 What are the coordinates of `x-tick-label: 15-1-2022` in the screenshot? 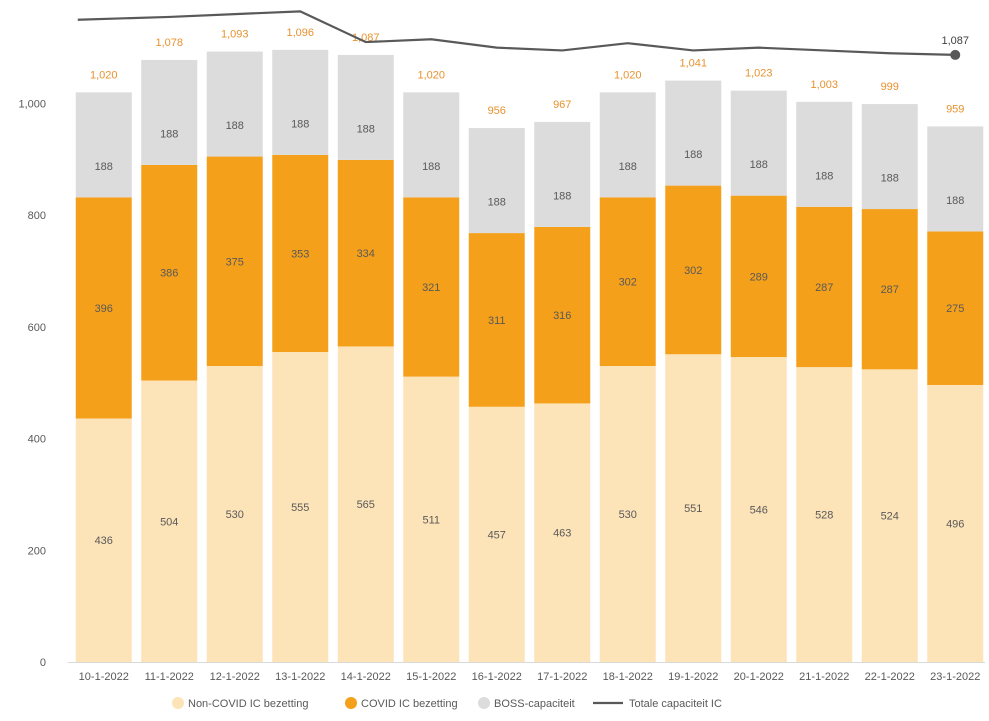 It's located at (431, 677).